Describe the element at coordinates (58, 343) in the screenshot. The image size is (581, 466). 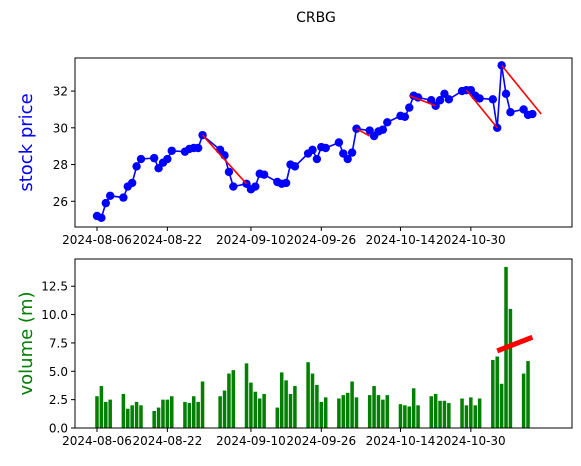
I see `volume-y-tick-label: 7.5` at that location.